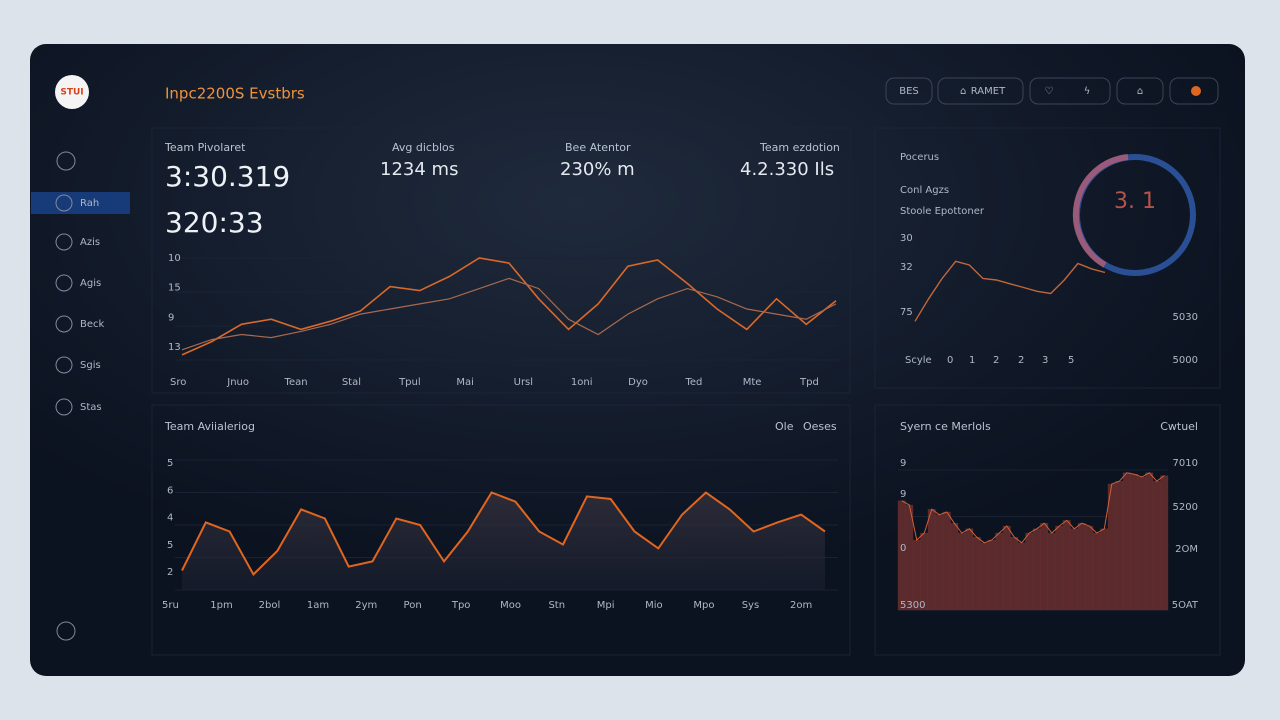 The image size is (1280, 720). Describe the element at coordinates (89, 203) in the screenshot. I see `nav-item: Rah` at that location.